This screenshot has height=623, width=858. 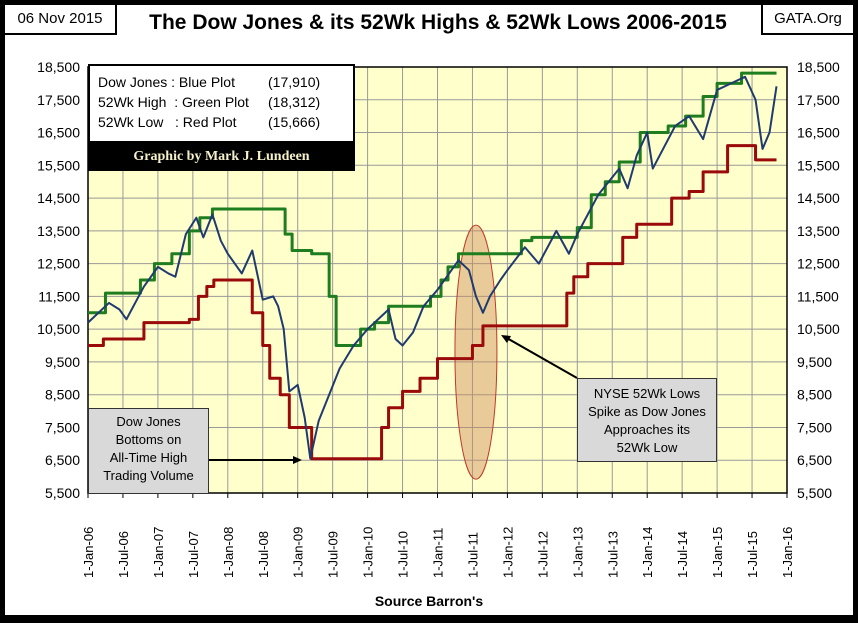 I want to click on legend-value: (17,910), so click(x=294, y=82).